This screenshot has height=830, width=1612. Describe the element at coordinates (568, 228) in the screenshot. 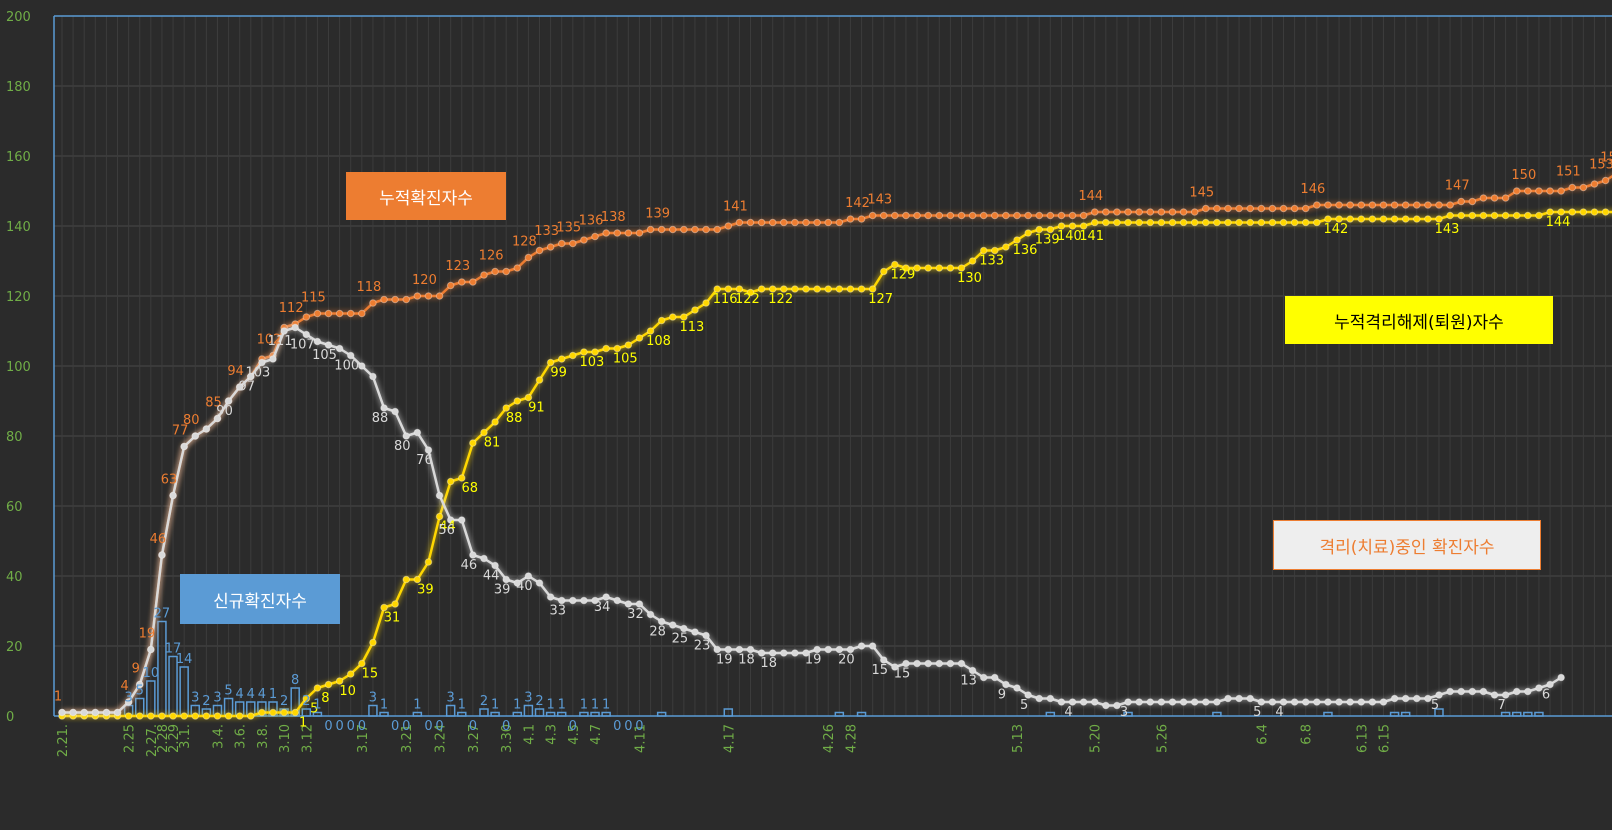

I see `data-label: 135` at that location.